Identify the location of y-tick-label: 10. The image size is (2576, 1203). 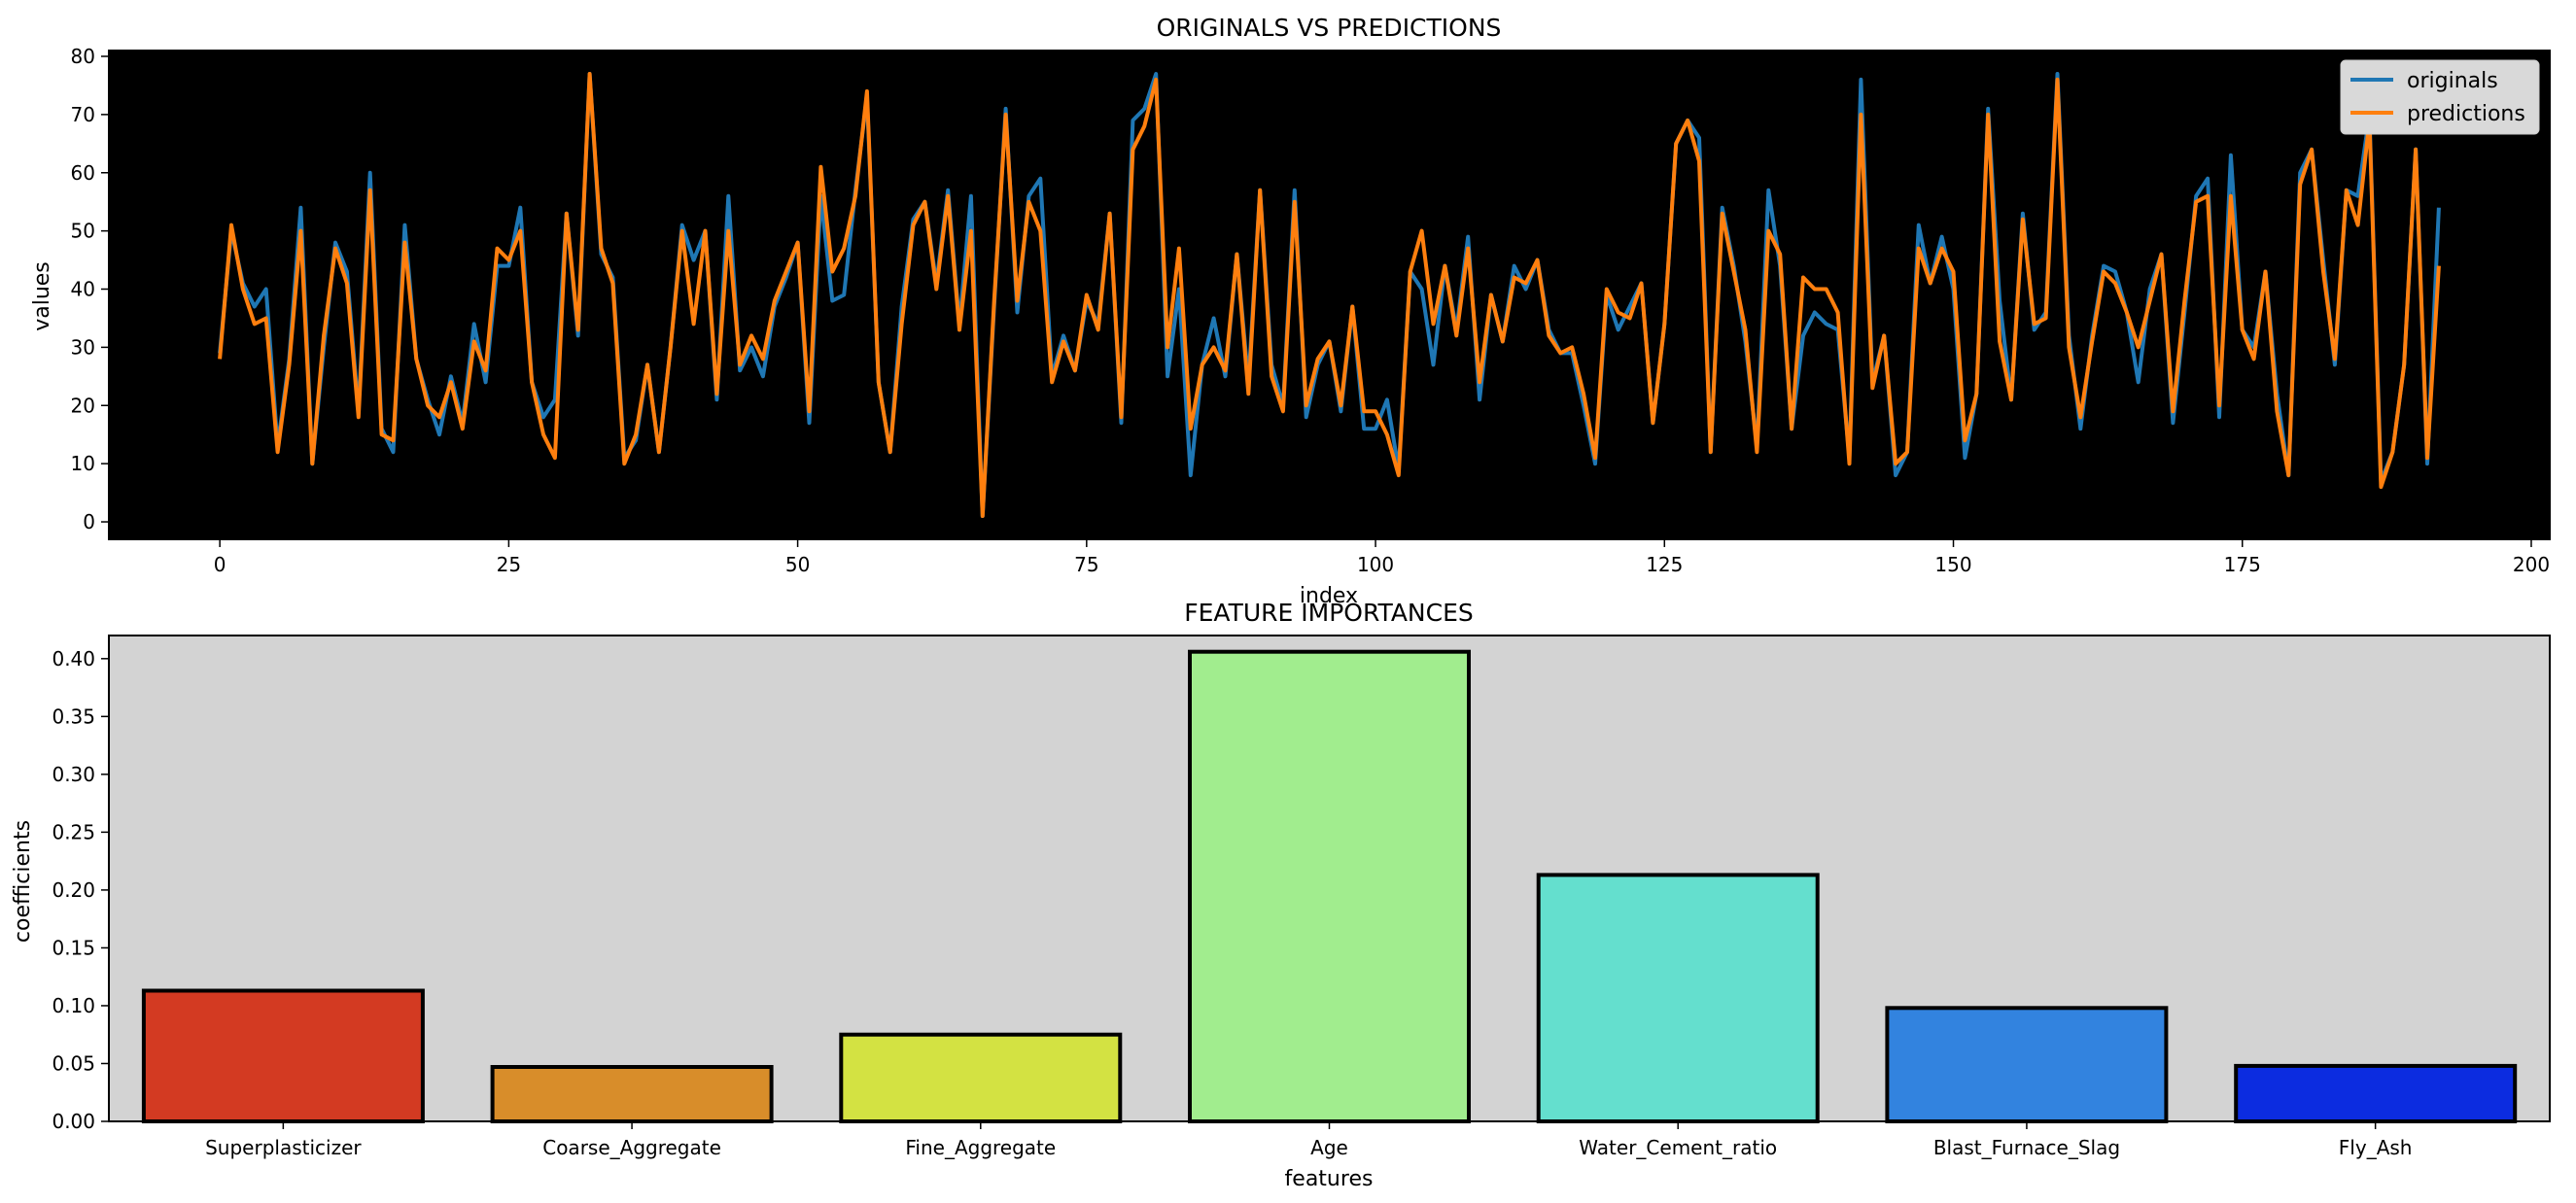
(83, 463).